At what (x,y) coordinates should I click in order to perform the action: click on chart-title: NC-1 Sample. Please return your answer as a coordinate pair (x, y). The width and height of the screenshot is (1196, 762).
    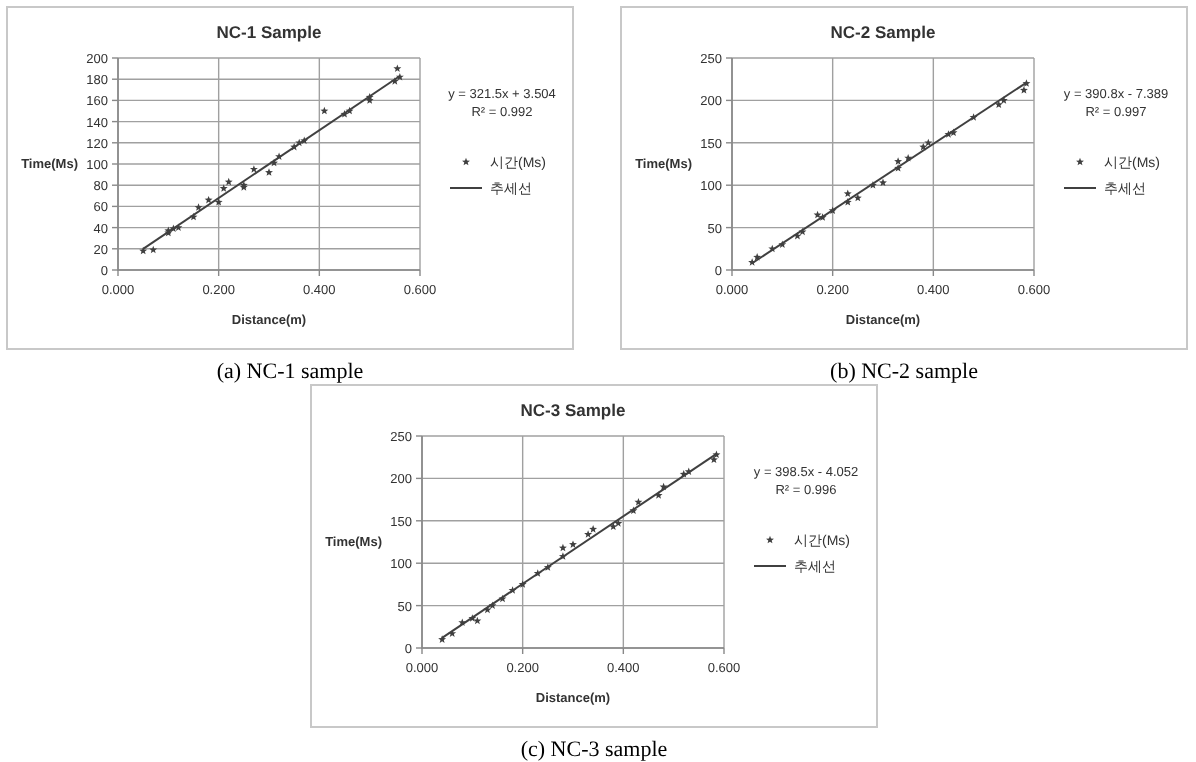
    Looking at the image, I should click on (269, 32).